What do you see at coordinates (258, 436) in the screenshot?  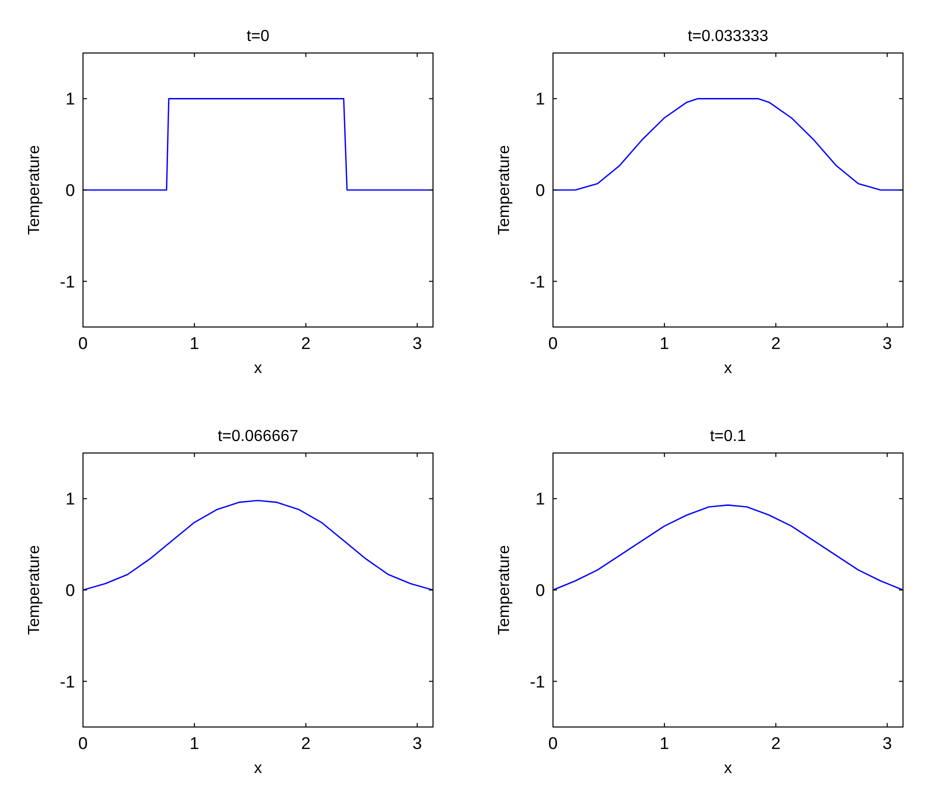 I see `chart-title: t=0.066667` at bounding box center [258, 436].